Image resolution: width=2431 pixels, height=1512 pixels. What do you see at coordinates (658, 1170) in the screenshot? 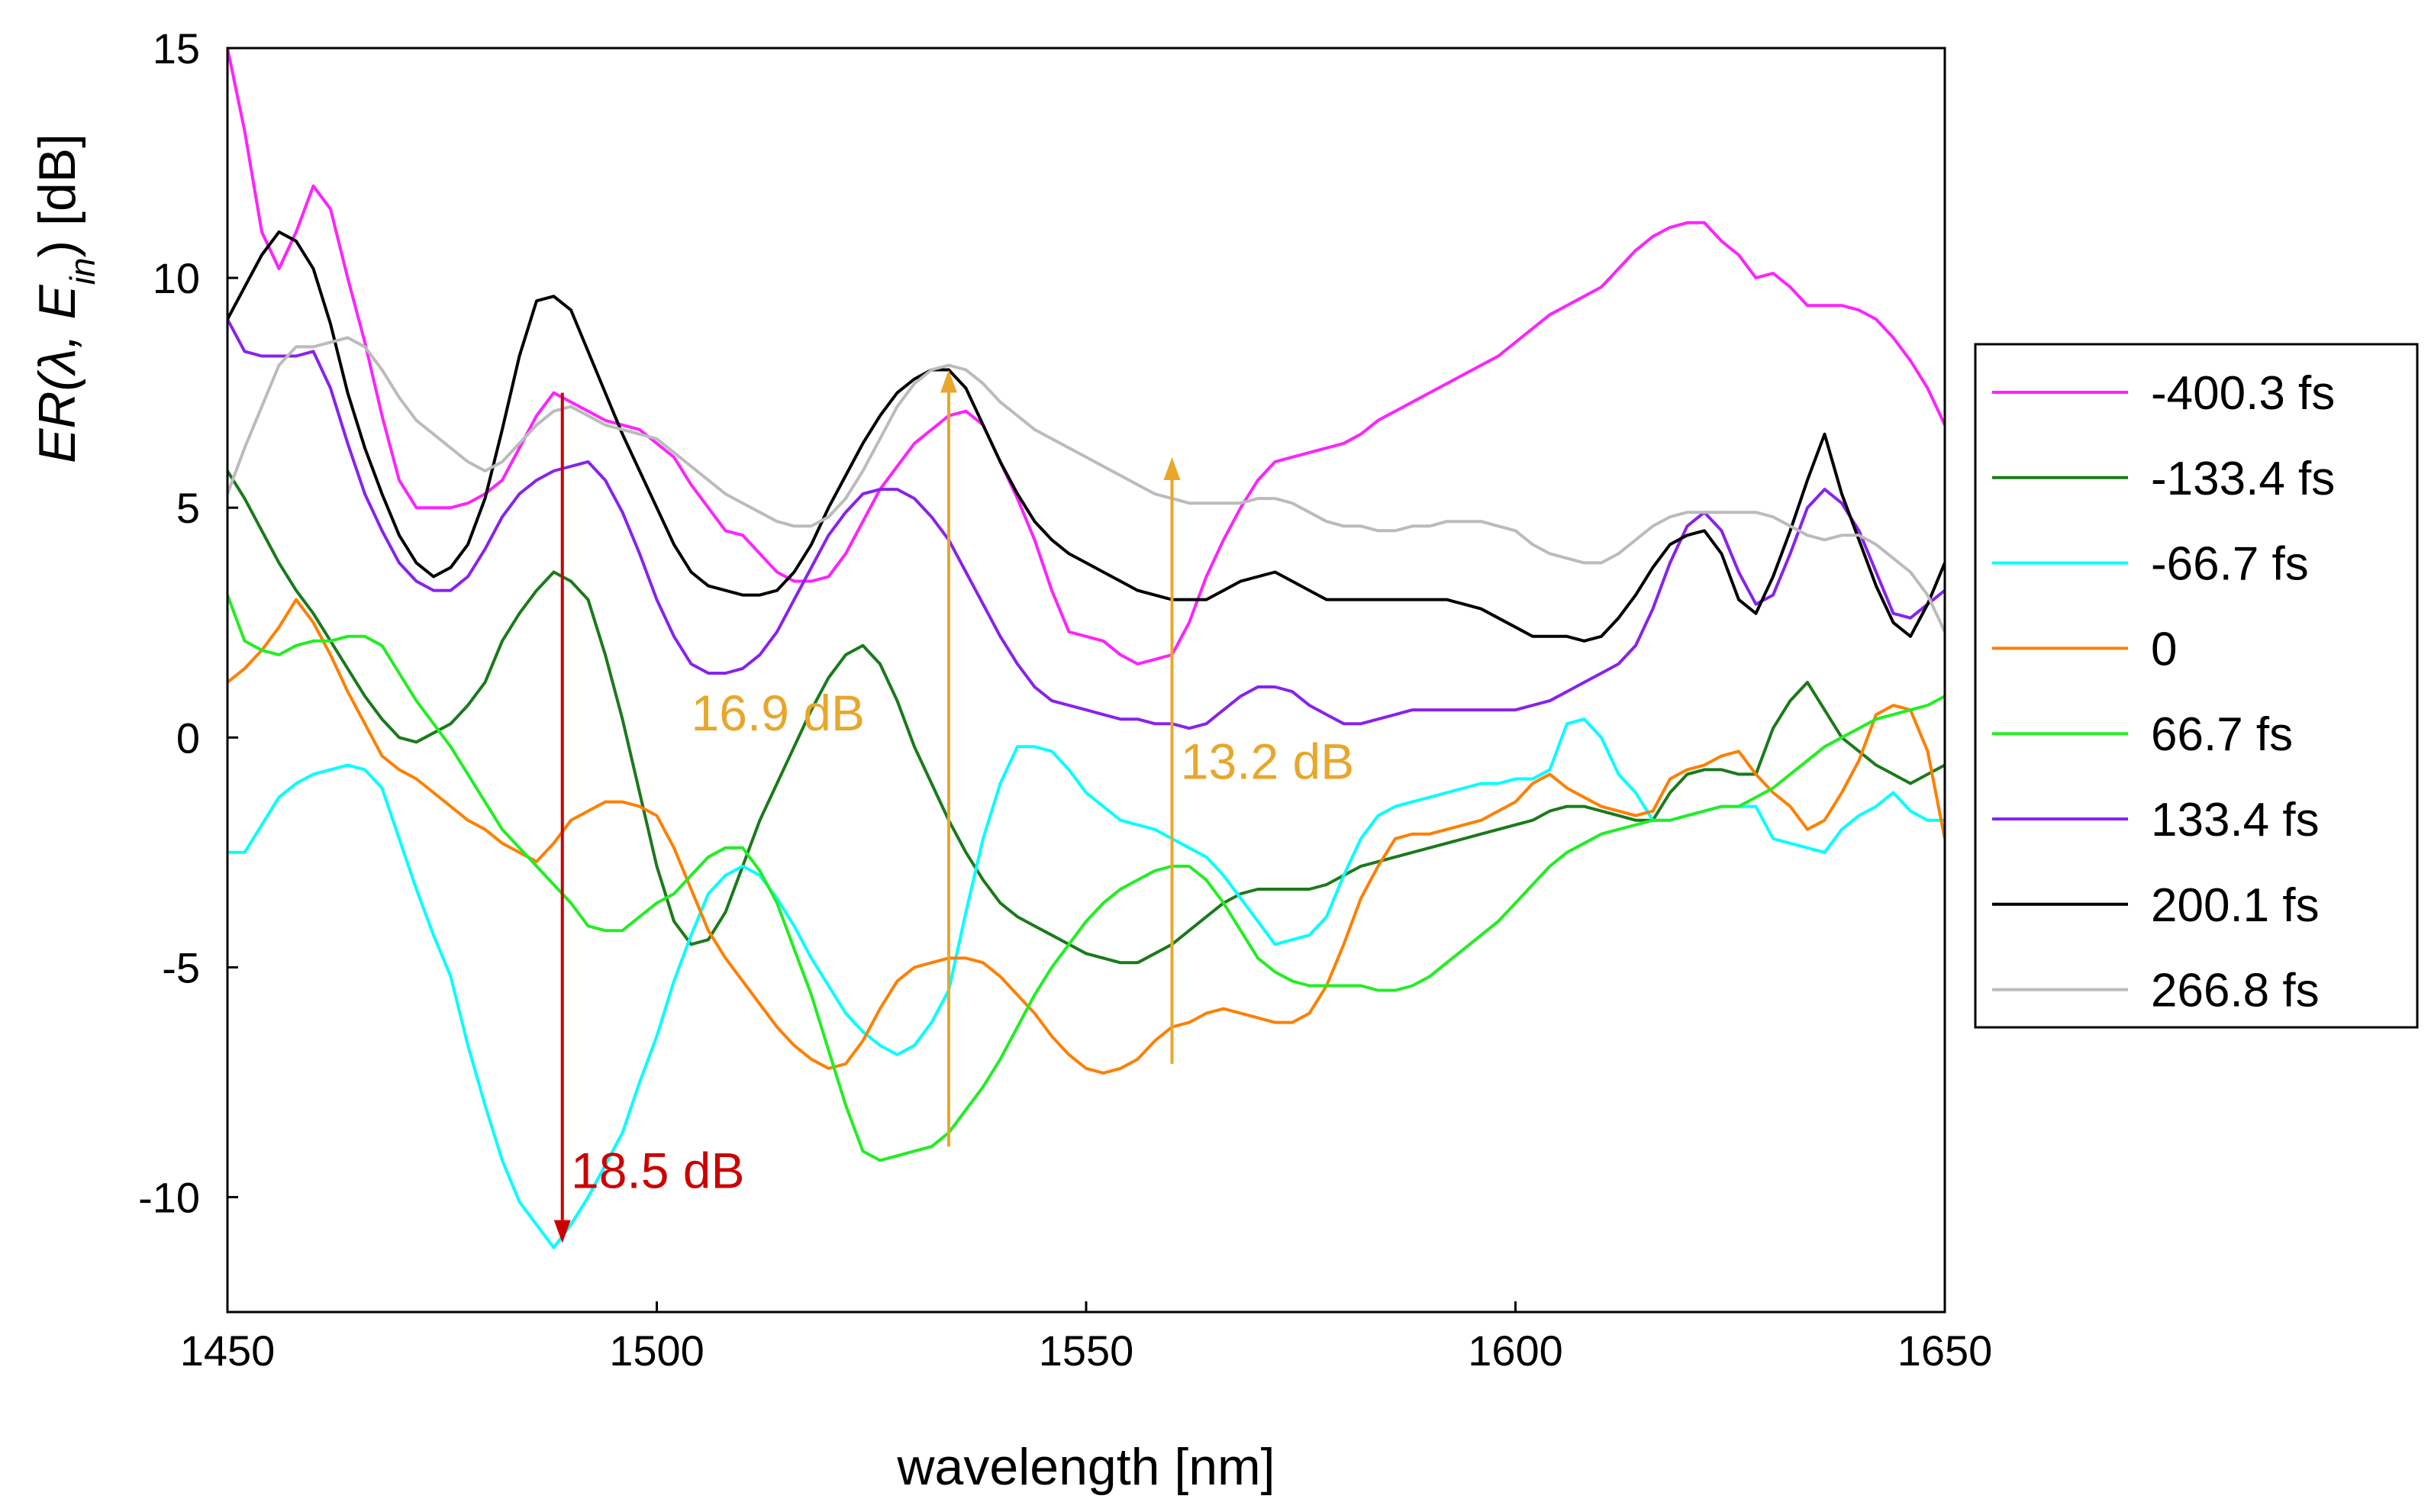
I see `annotation-label-1: 18.5 dB` at bounding box center [658, 1170].